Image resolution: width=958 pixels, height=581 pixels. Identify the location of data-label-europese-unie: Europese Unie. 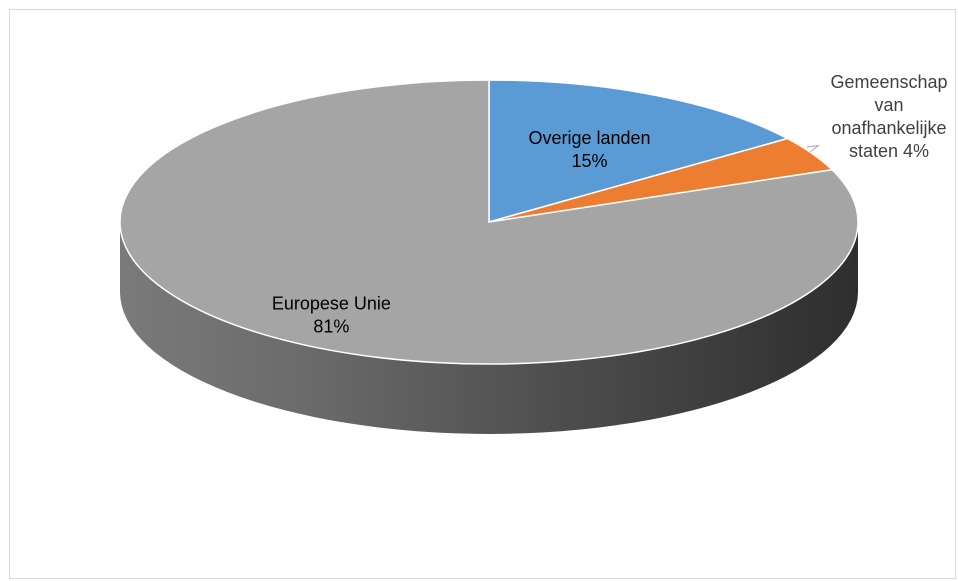
(331, 303).